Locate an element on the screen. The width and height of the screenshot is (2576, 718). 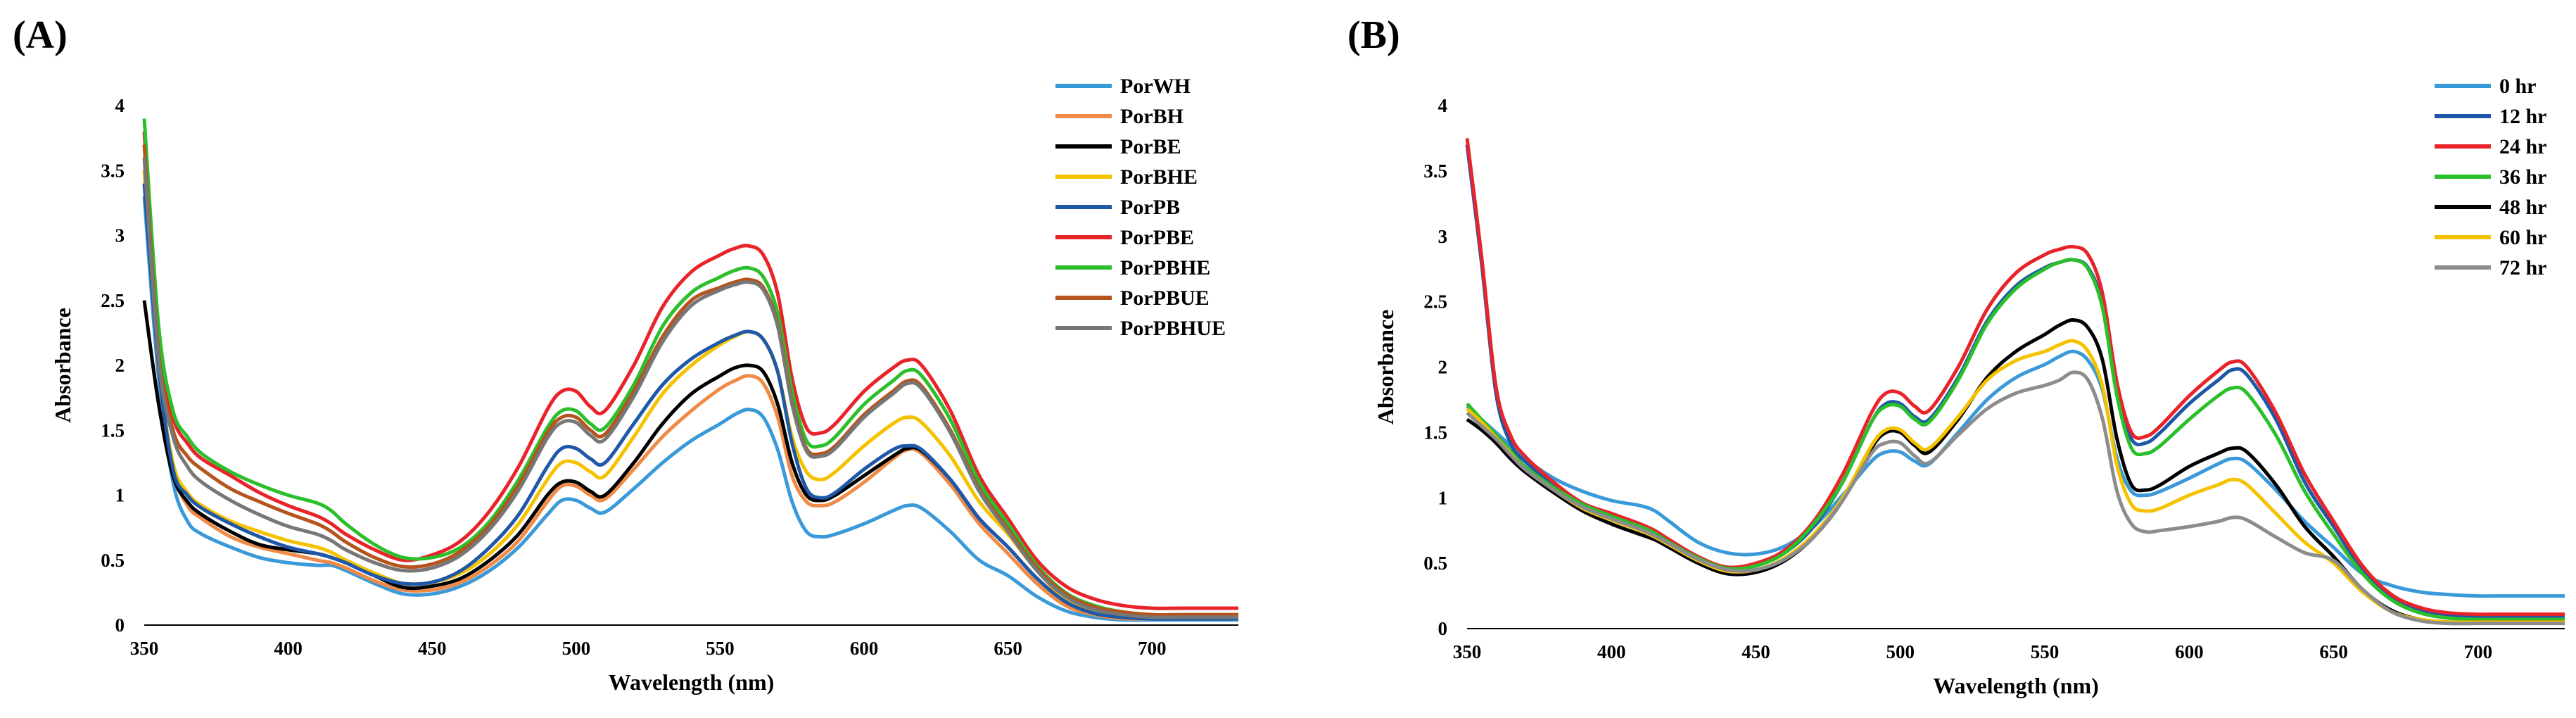
panel-a-label: (A) is located at coordinates (40, 35).